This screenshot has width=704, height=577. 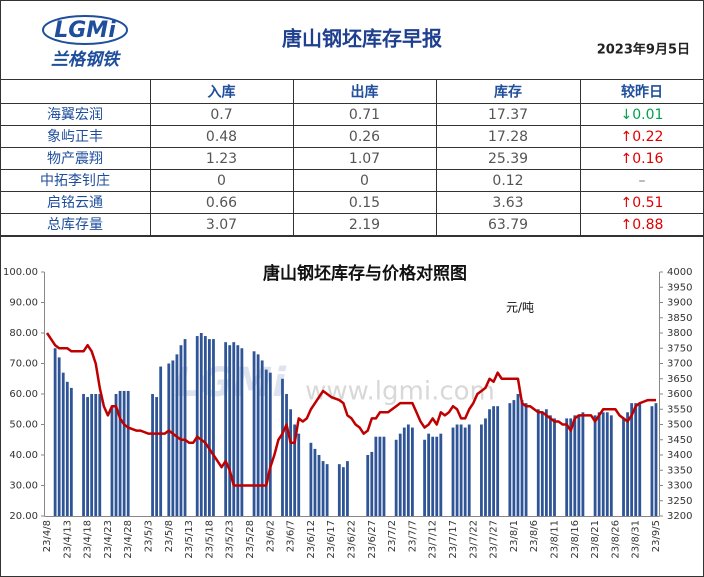 What do you see at coordinates (595, 539) in the screenshot?
I see `x-tick-label: 23/8/21` at bounding box center [595, 539].